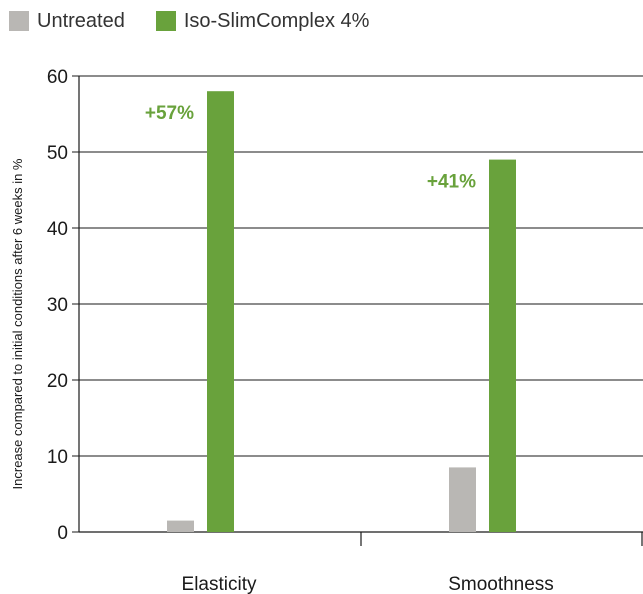 The image size is (643, 594). Describe the element at coordinates (19, 21) in the screenshot. I see `legend-swatch-untreated` at that location.